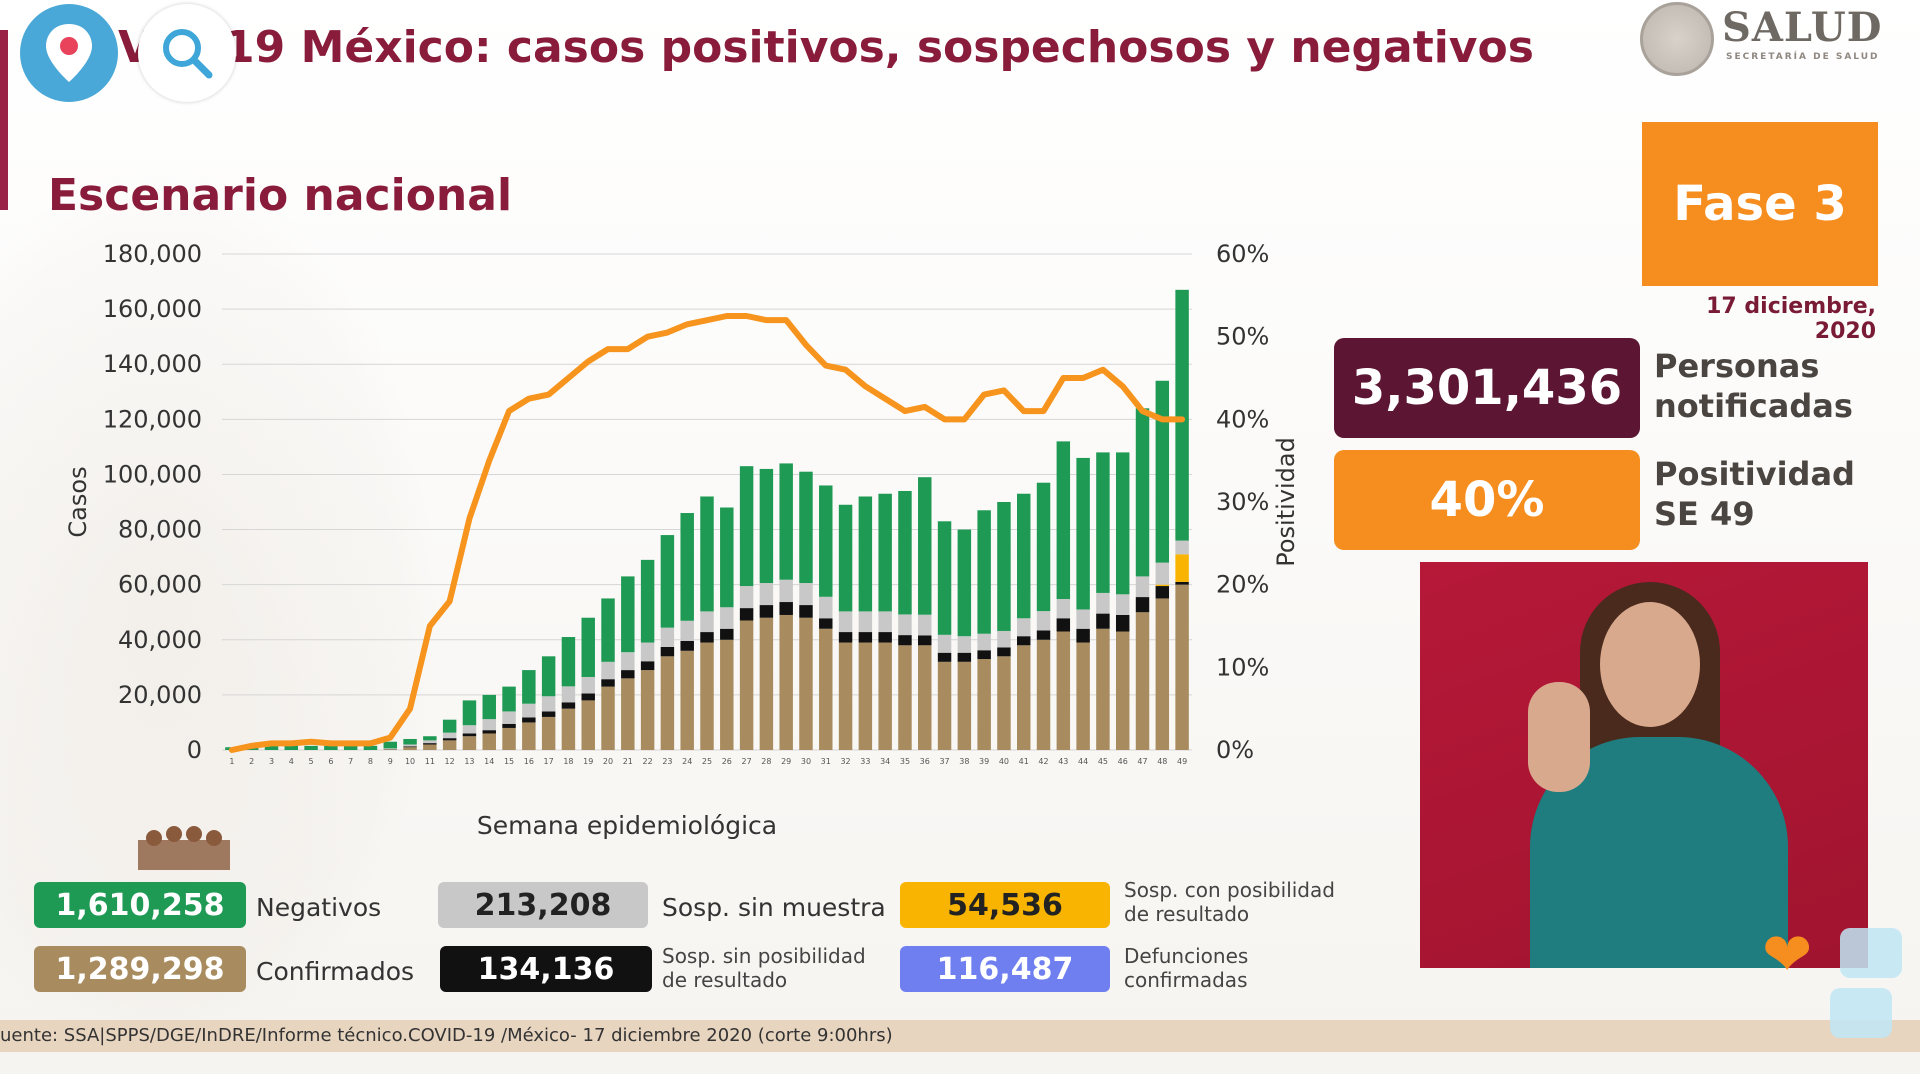 The width and height of the screenshot is (1920, 1074). Describe the element at coordinates (152, 254) in the screenshot. I see `y-tick-label: 180,000` at that location.